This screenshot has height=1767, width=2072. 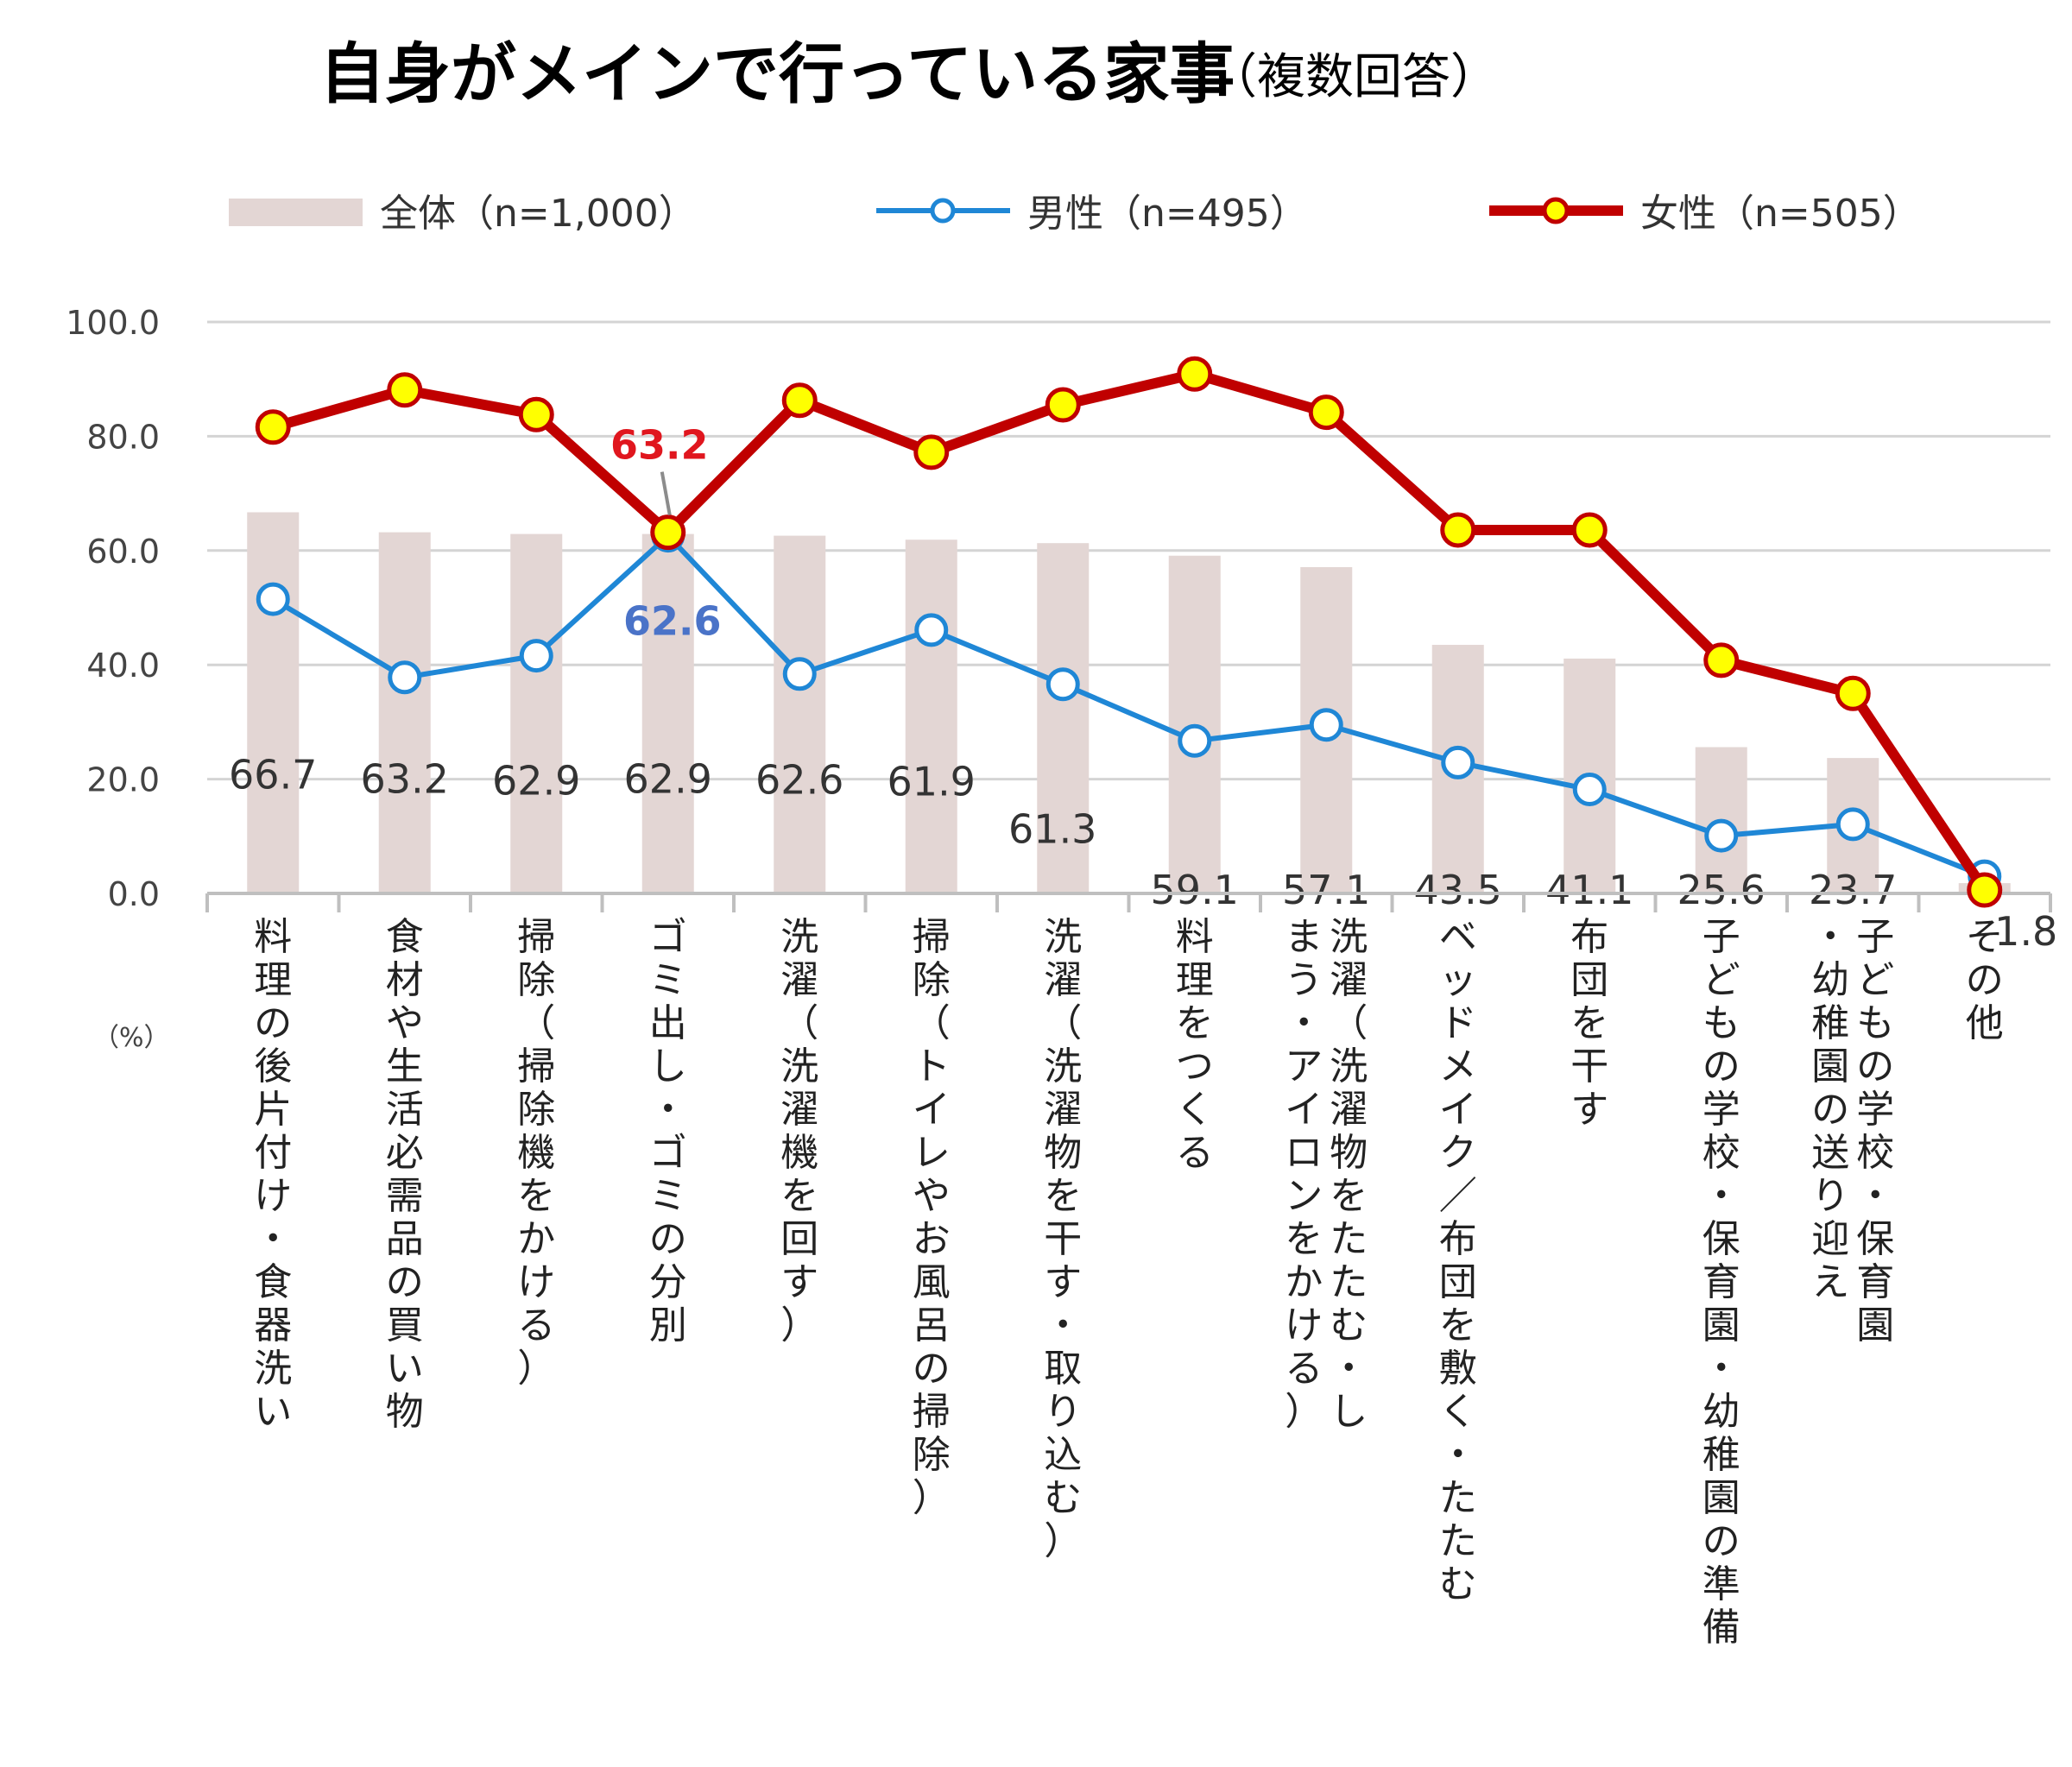 I want to click on category-label: まう・アイロンをかける）, so click(x=1304, y=1174).